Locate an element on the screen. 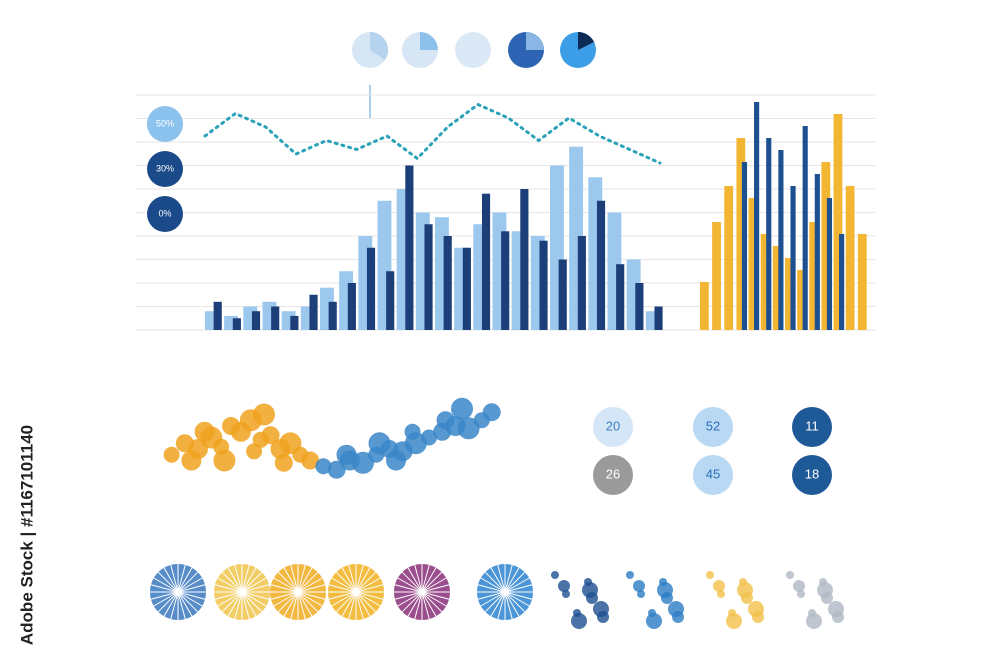 The height and width of the screenshot is (672, 1000). stat-value: 26 is located at coordinates (613, 473).